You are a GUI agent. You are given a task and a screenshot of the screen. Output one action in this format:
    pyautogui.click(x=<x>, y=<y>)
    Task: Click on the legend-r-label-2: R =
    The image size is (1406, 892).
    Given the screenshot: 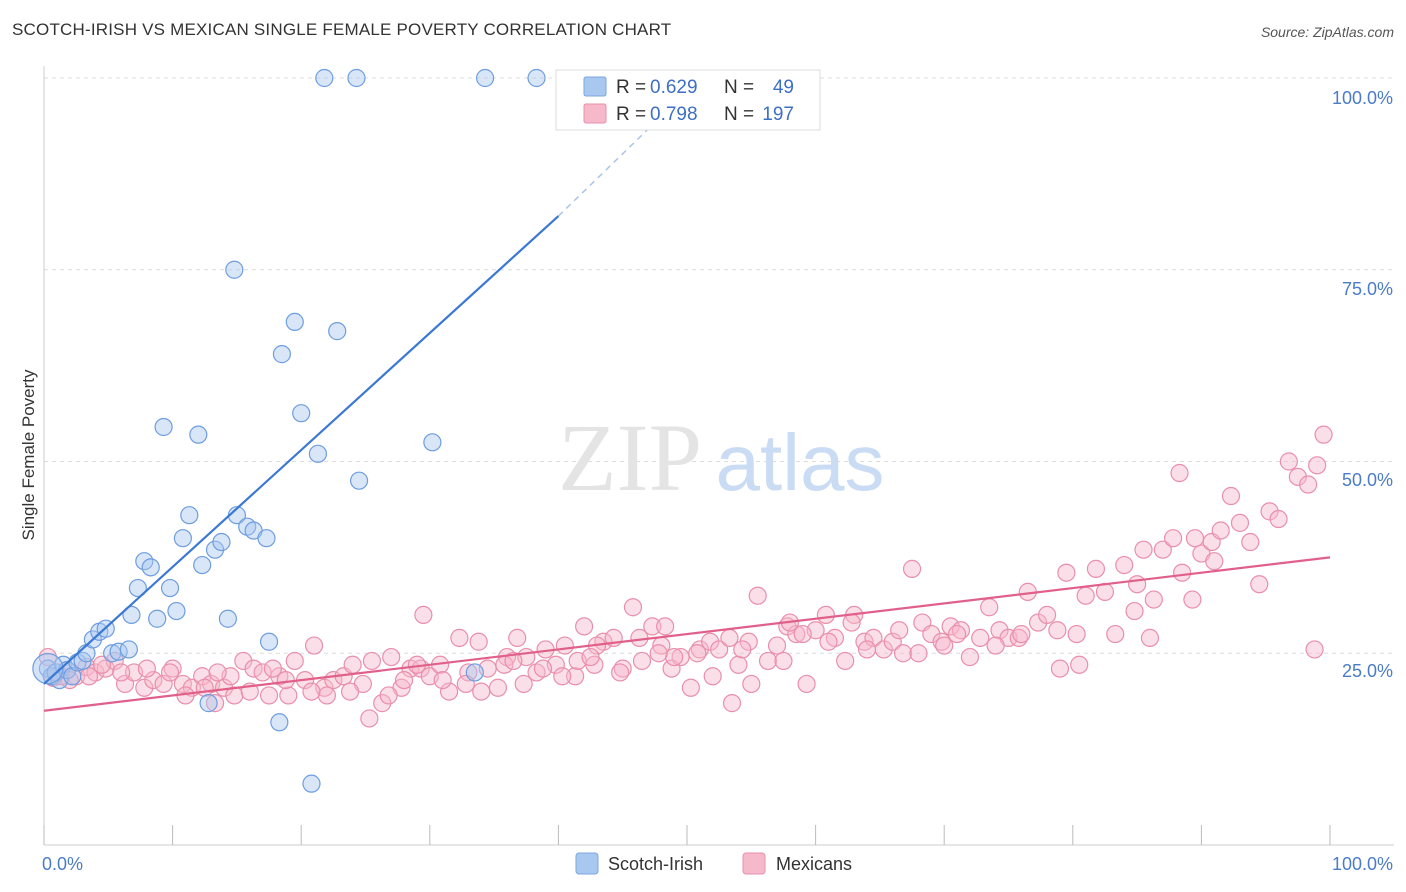 What is the action you would take?
    pyautogui.click(x=631, y=114)
    